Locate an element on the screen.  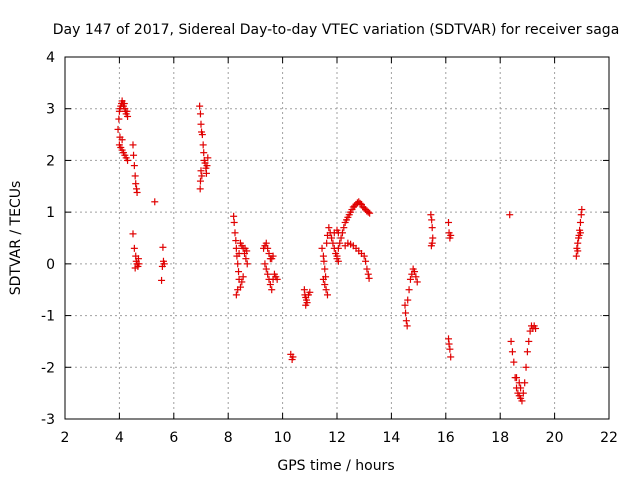
y-tick-label: 0 is located at coordinates (50, 265).